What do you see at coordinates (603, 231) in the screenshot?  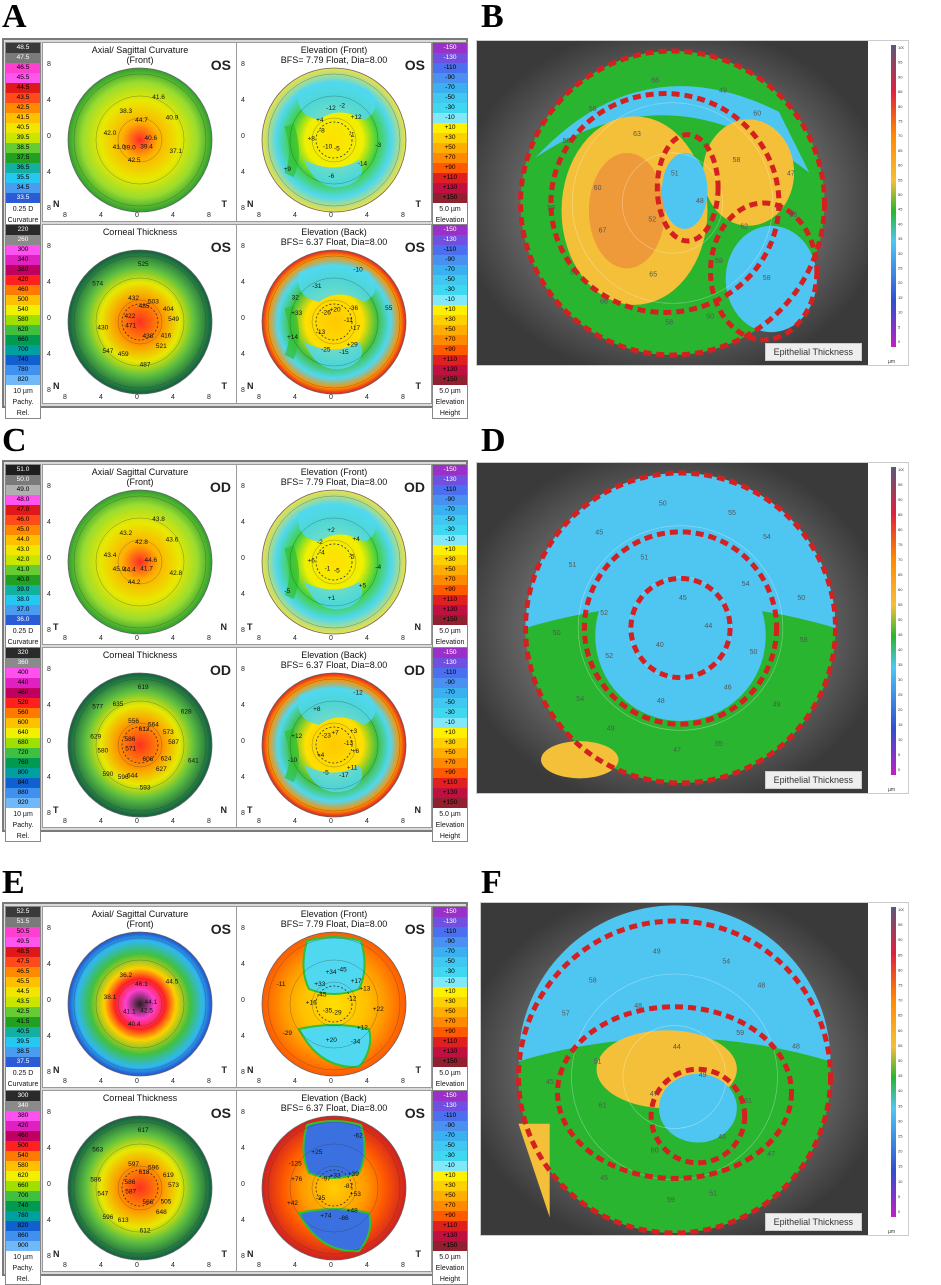 I see `epi-value: 67` at bounding box center [603, 231].